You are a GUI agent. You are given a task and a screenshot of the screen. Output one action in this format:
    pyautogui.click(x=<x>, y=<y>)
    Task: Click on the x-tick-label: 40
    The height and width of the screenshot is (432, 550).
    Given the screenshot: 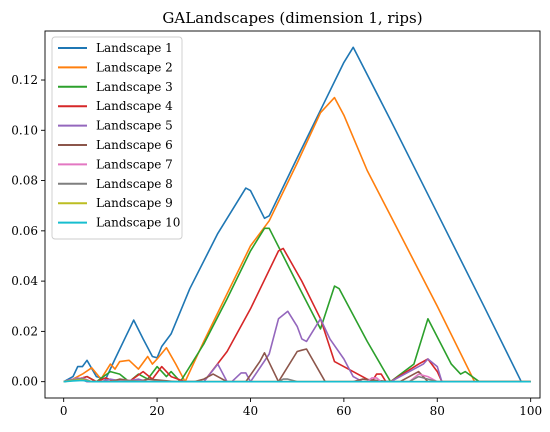 What is the action you would take?
    pyautogui.click(x=250, y=411)
    